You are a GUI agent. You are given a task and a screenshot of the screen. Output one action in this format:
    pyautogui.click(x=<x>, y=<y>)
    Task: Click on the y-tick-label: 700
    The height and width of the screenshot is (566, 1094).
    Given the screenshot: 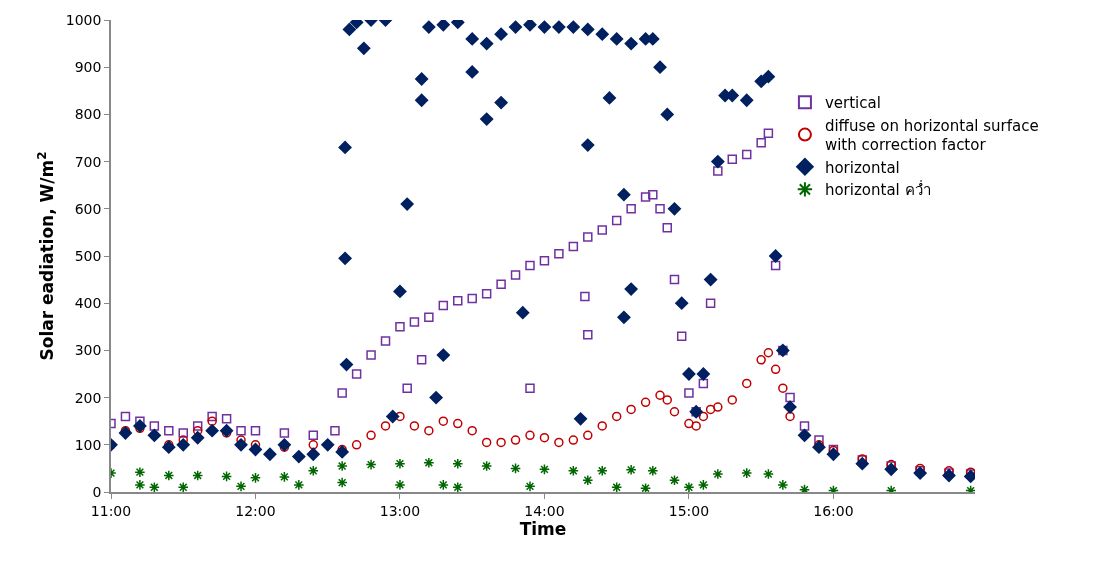 What is the action you would take?
    pyautogui.click(x=88, y=161)
    